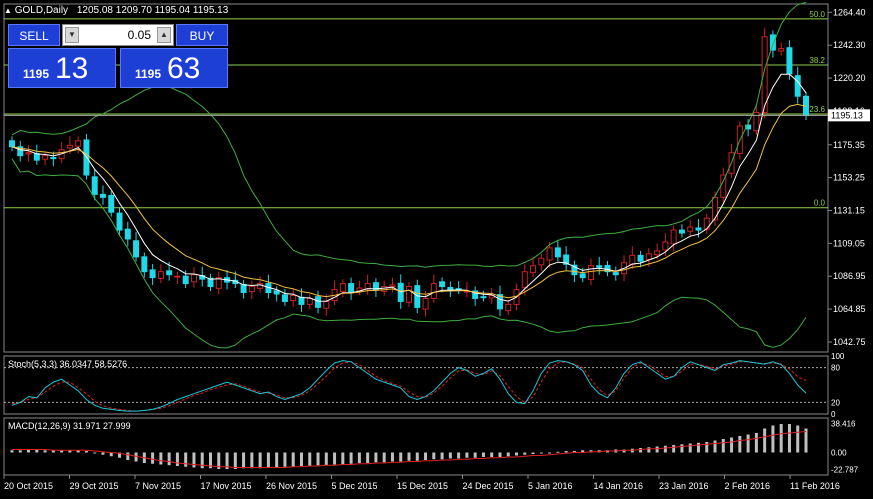  I want to click on fib-level-label: 23.6, so click(817, 109).